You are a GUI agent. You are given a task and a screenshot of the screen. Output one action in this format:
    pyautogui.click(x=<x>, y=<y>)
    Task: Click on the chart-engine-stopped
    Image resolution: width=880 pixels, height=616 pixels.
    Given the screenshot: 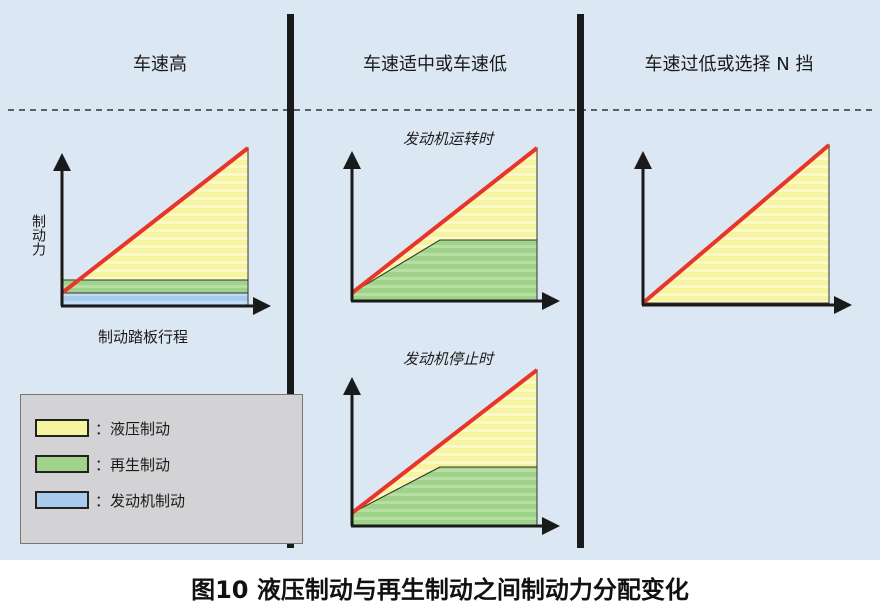 What is the action you would take?
    pyautogui.click(x=451, y=451)
    